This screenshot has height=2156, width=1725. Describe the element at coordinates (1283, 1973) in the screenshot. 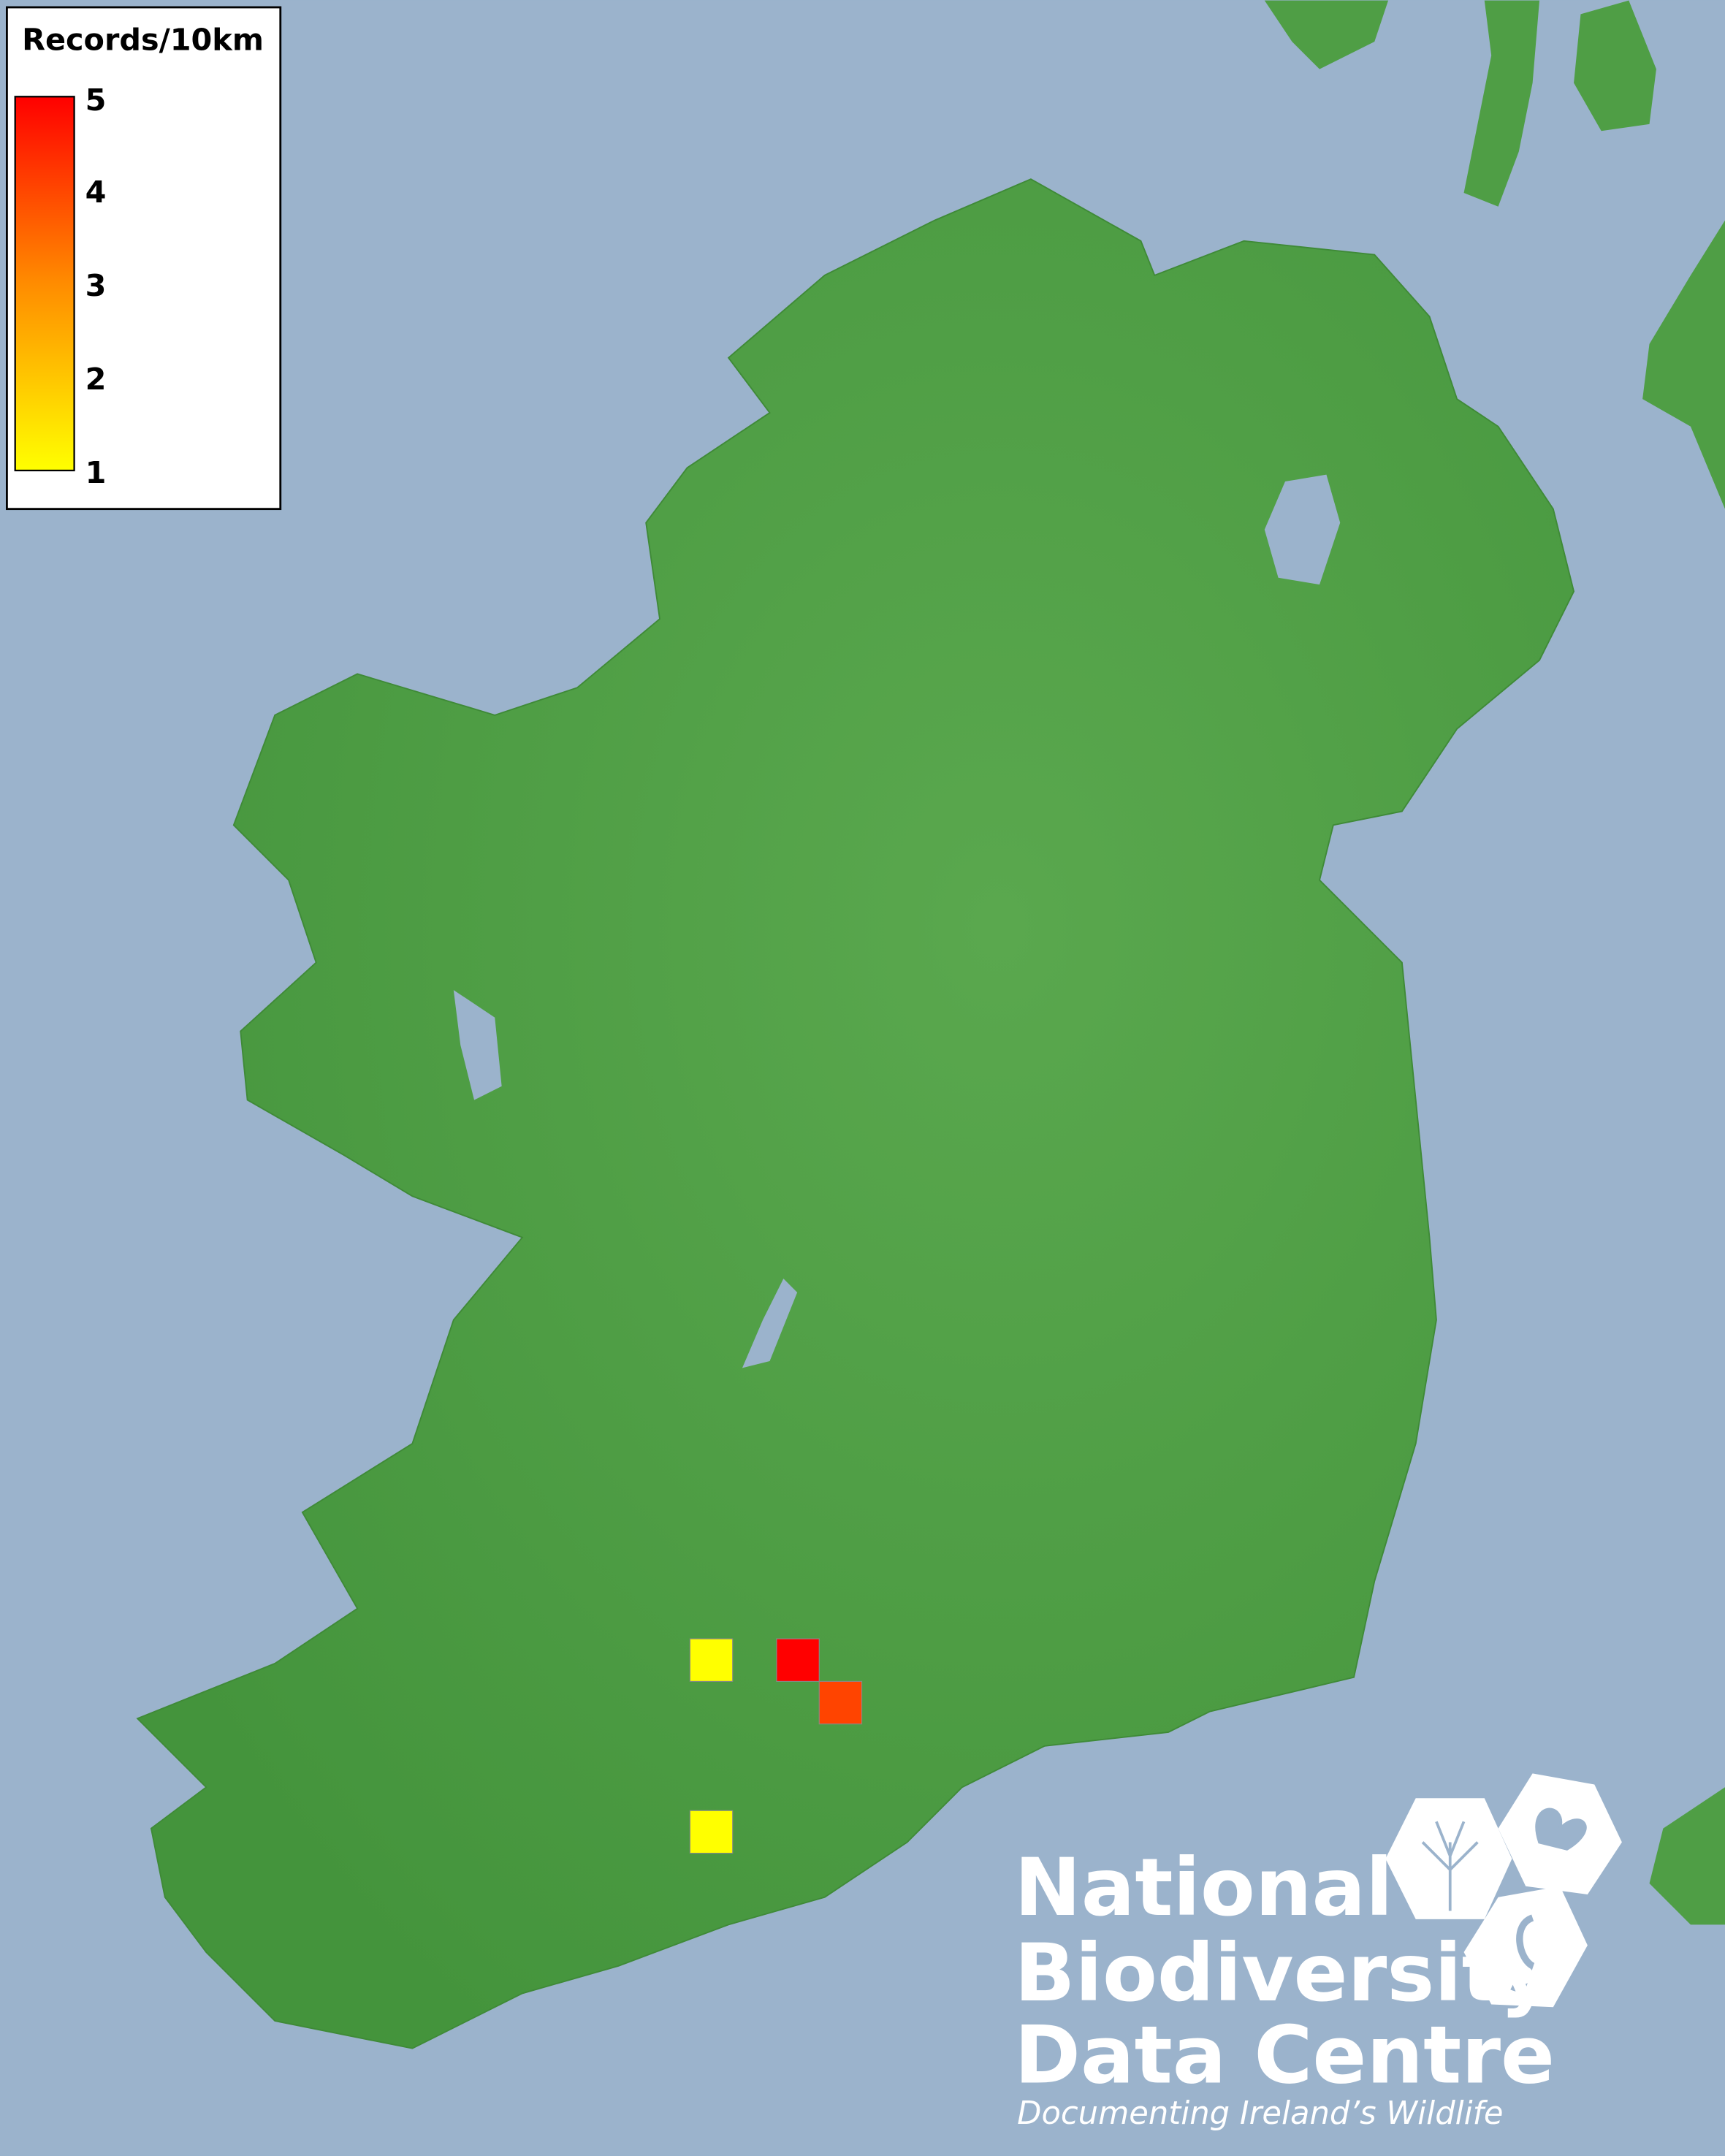

I see `logo-line-biodiversity: Biodiversity` at that location.